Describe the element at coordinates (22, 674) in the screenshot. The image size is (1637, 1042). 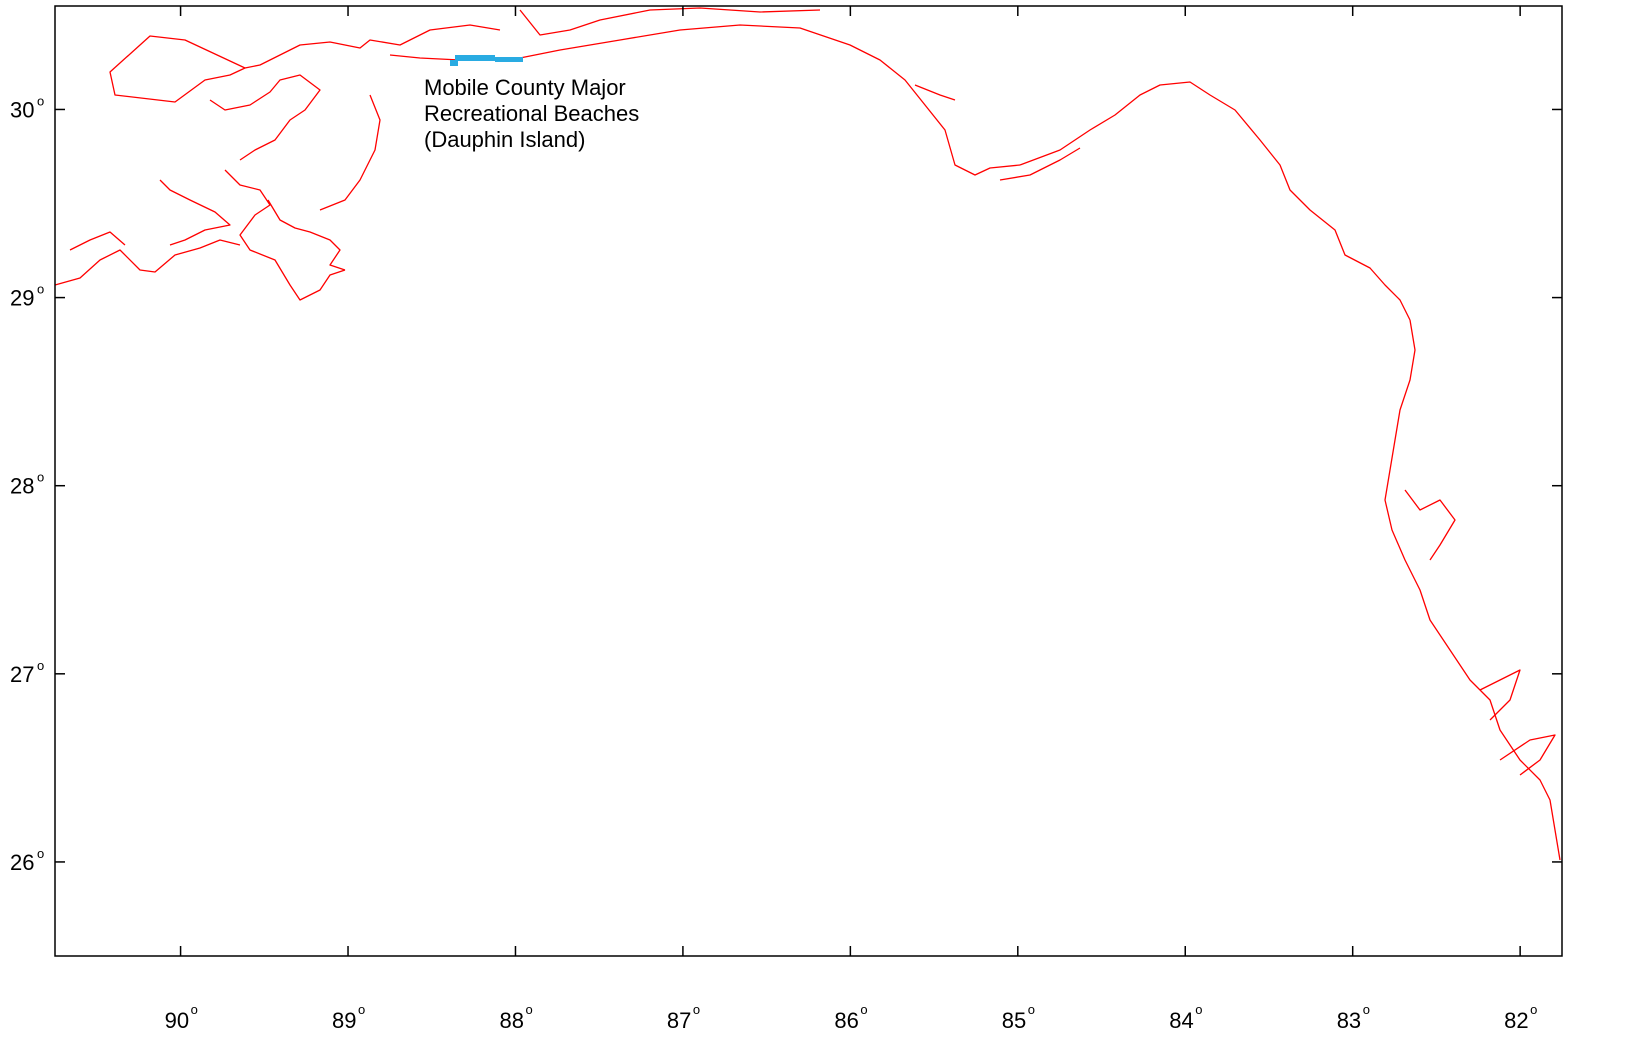
I see `lat-tick-label: 27` at that location.